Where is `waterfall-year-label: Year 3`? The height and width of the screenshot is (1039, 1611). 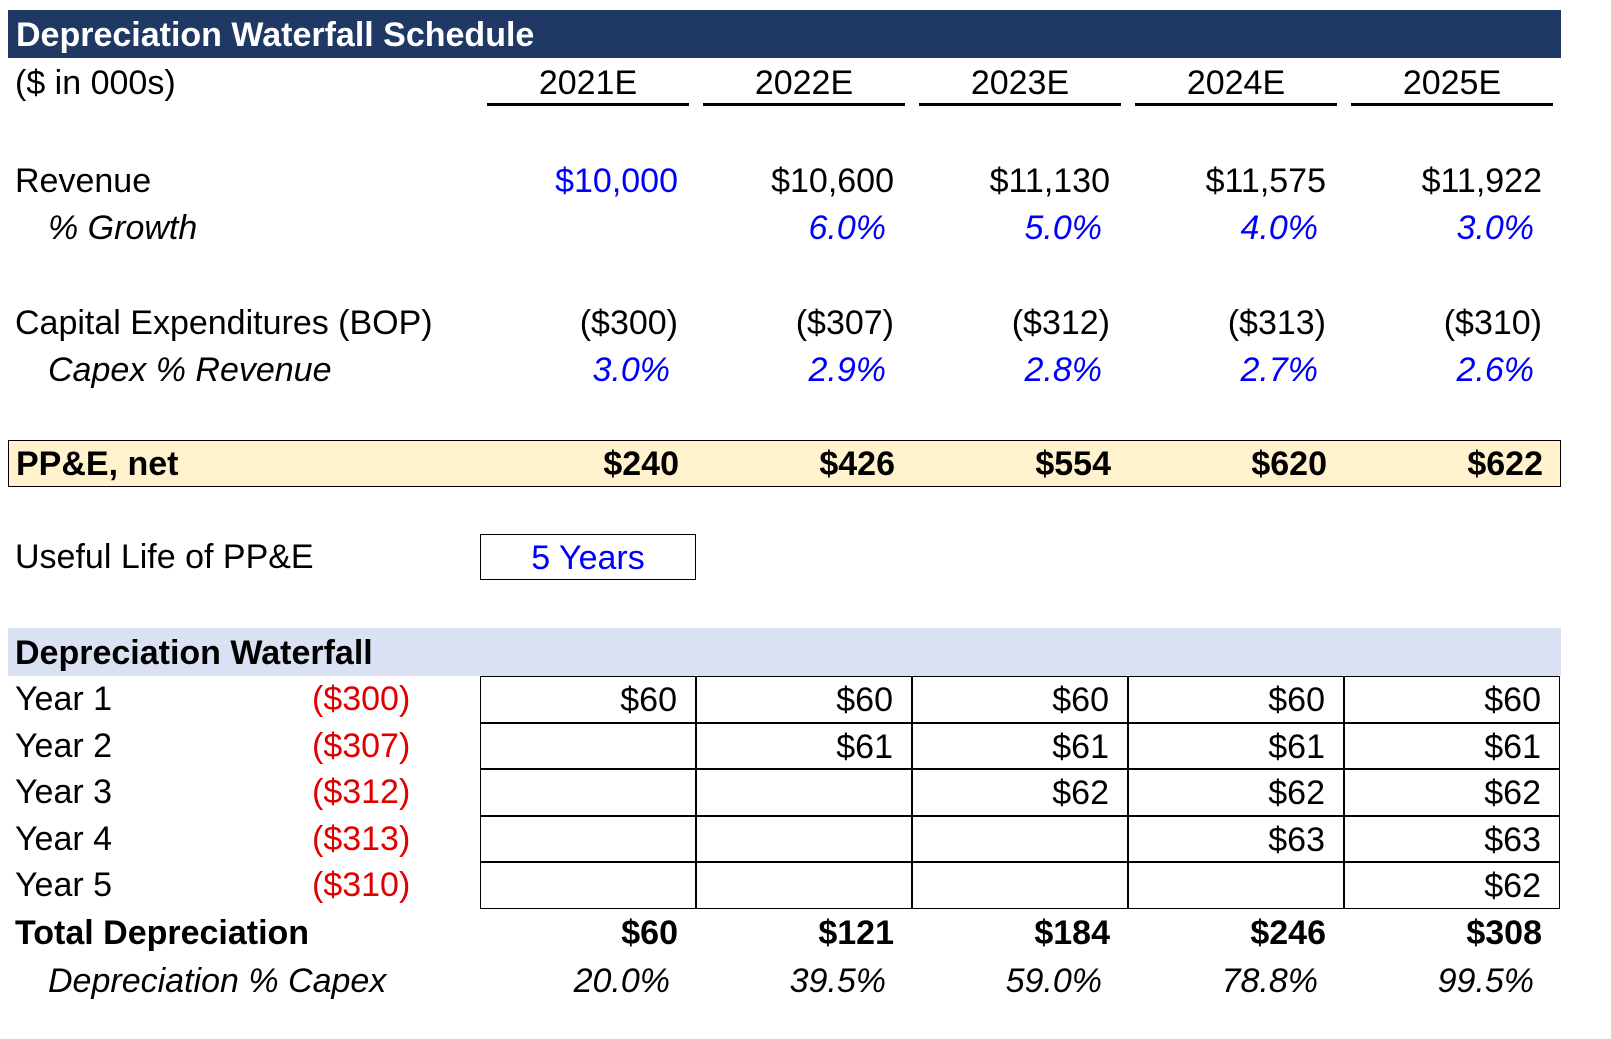
waterfall-year-label: Year 3 is located at coordinates (64, 792).